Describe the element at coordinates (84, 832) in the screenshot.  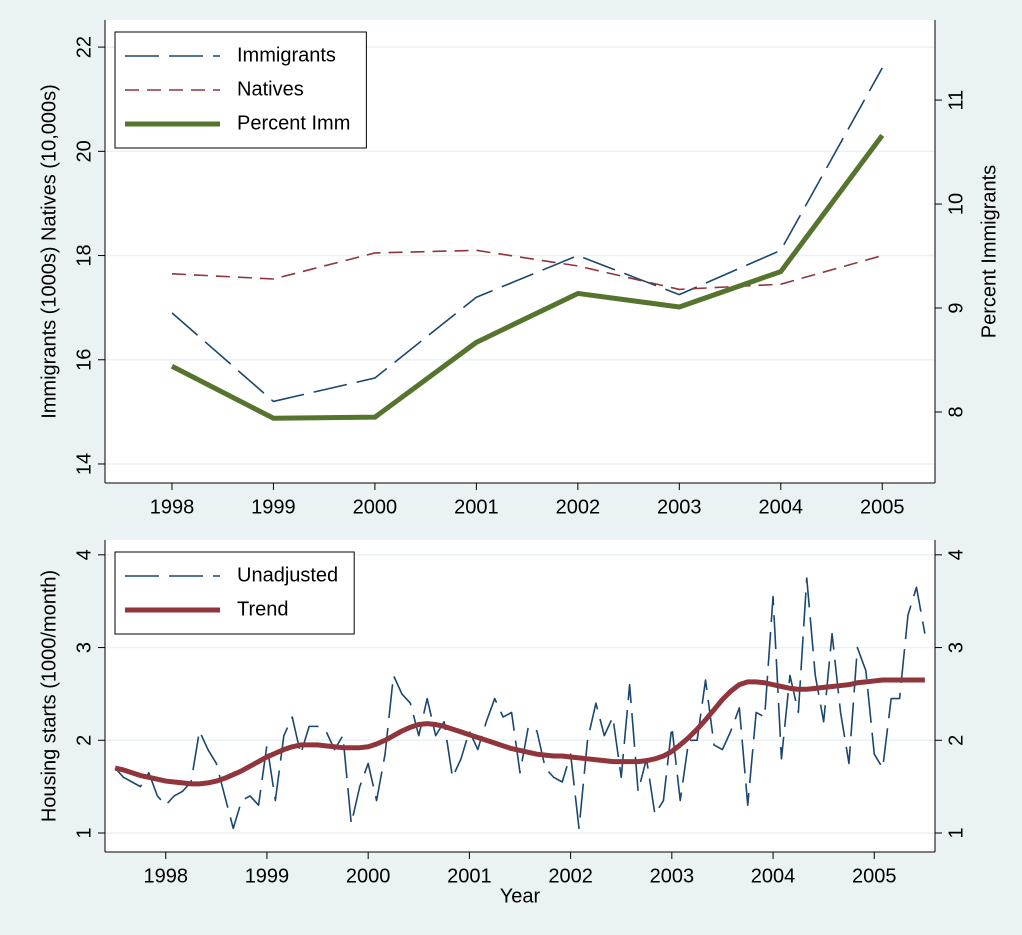
I see `y-tick-label: 1` at that location.